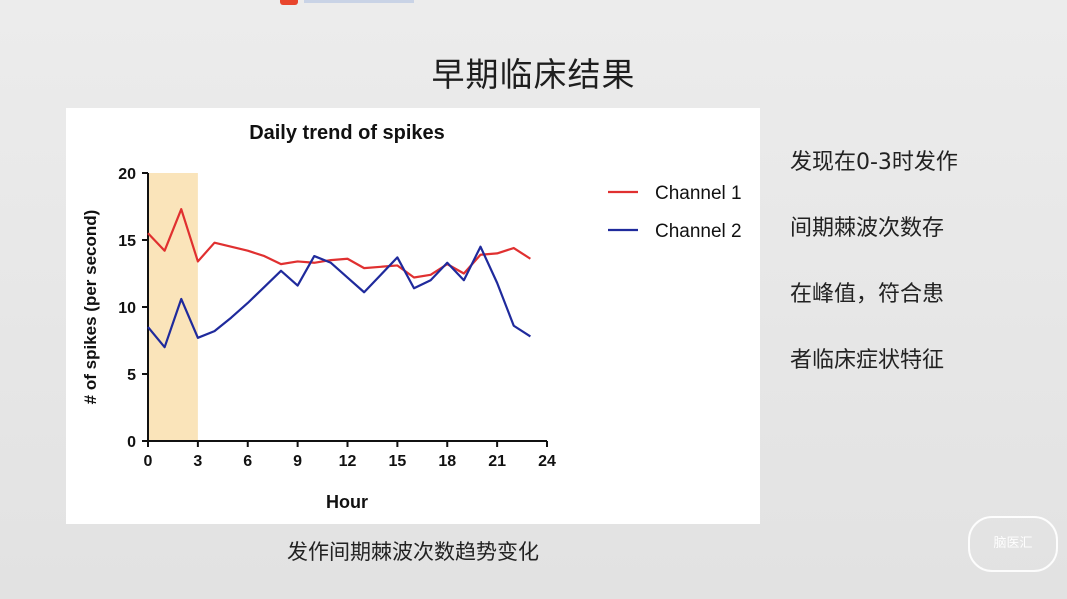 The width and height of the screenshot is (1067, 599). Describe the element at coordinates (1013, 544) in the screenshot. I see `watermark-logo: 脑医汇` at that location.